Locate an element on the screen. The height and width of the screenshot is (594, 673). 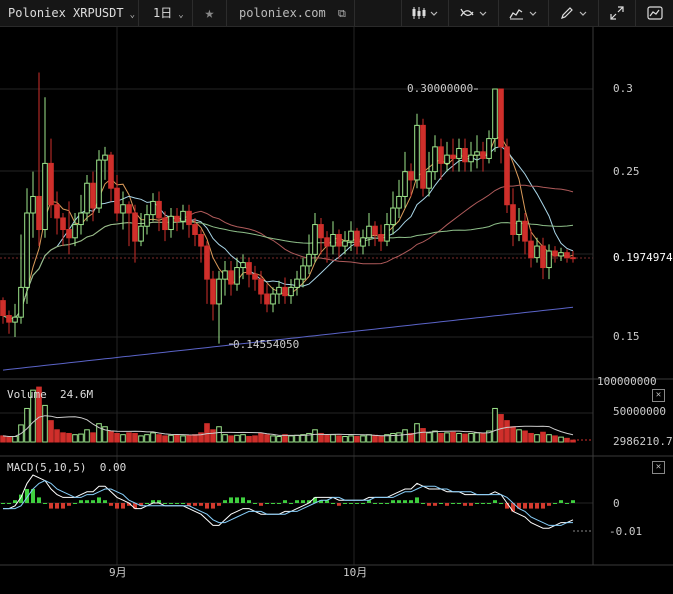
fullscreen-button is located at coordinates (617, 13).